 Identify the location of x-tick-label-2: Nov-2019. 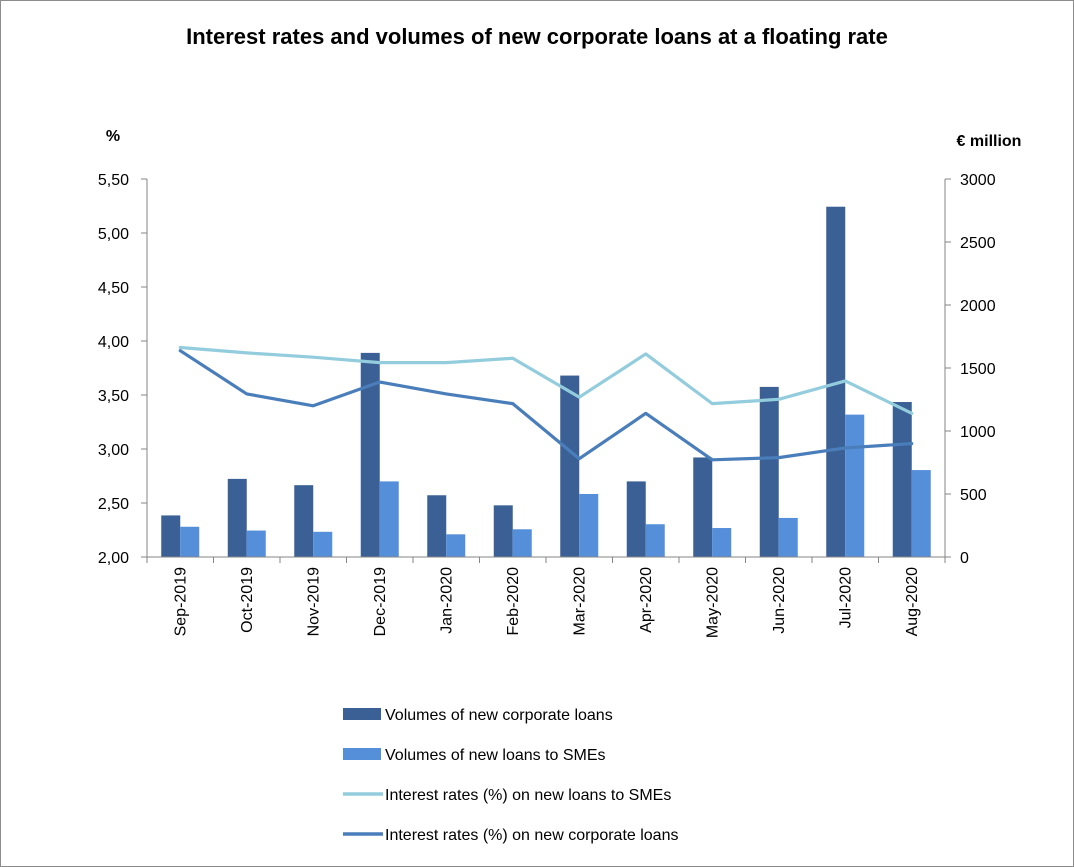
(313, 601).